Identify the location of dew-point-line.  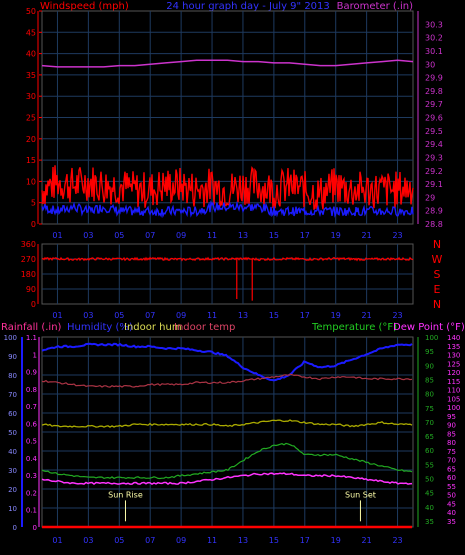
(227, 479).